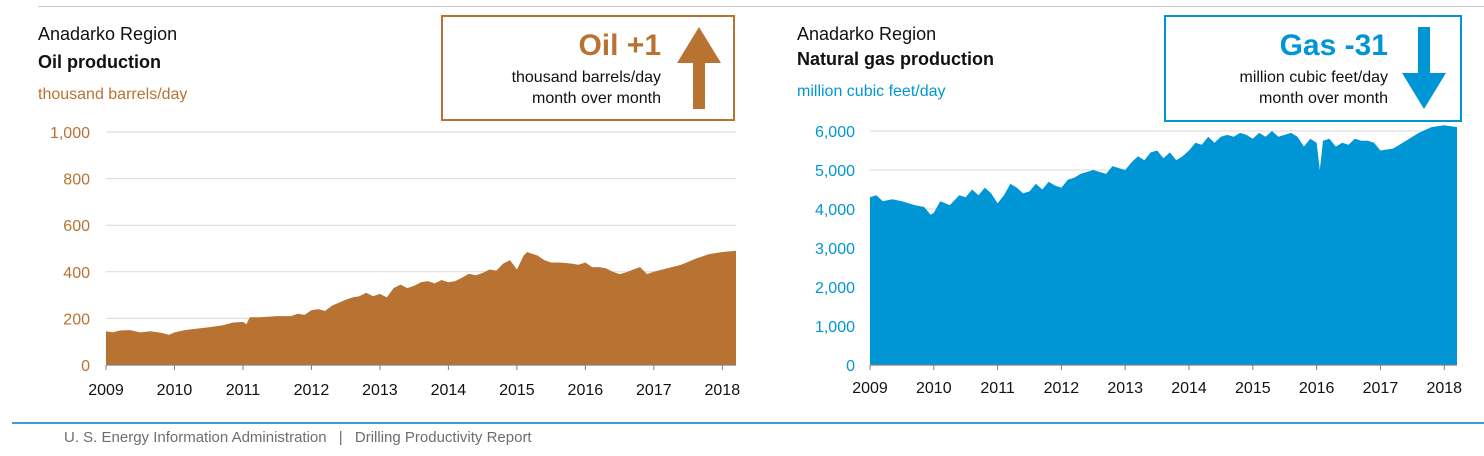 The height and width of the screenshot is (456, 1484). Describe the element at coordinates (76, 273) in the screenshot. I see `oil-y-tick-label: 400` at that location.